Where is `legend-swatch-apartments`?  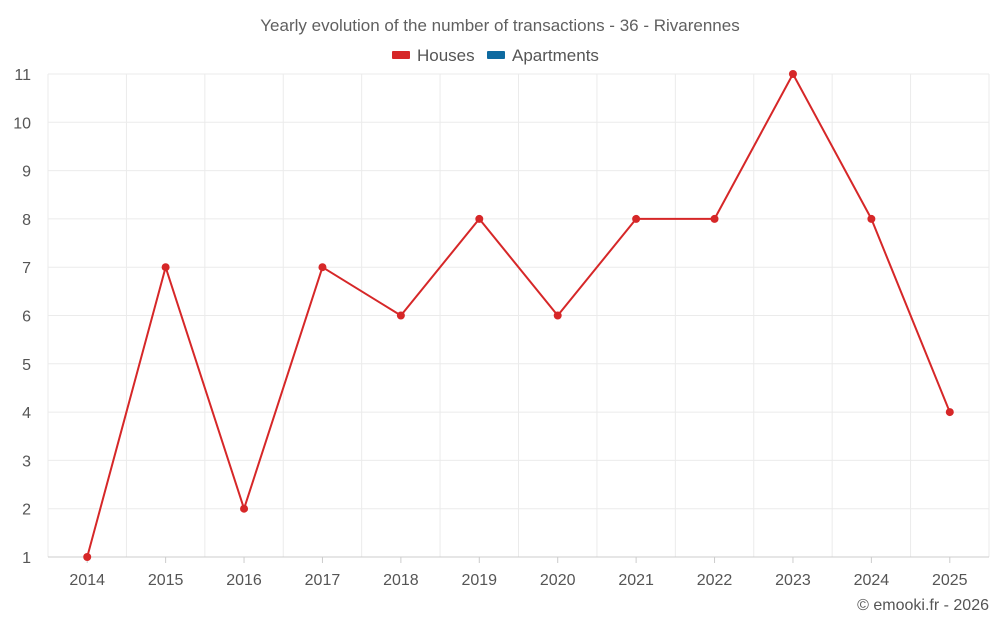 legend-swatch-apartments is located at coordinates (496, 55).